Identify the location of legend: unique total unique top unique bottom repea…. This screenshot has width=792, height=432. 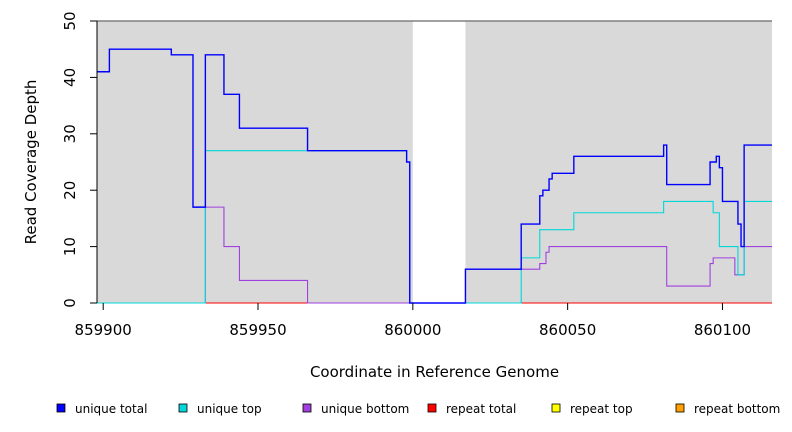
(418, 409).